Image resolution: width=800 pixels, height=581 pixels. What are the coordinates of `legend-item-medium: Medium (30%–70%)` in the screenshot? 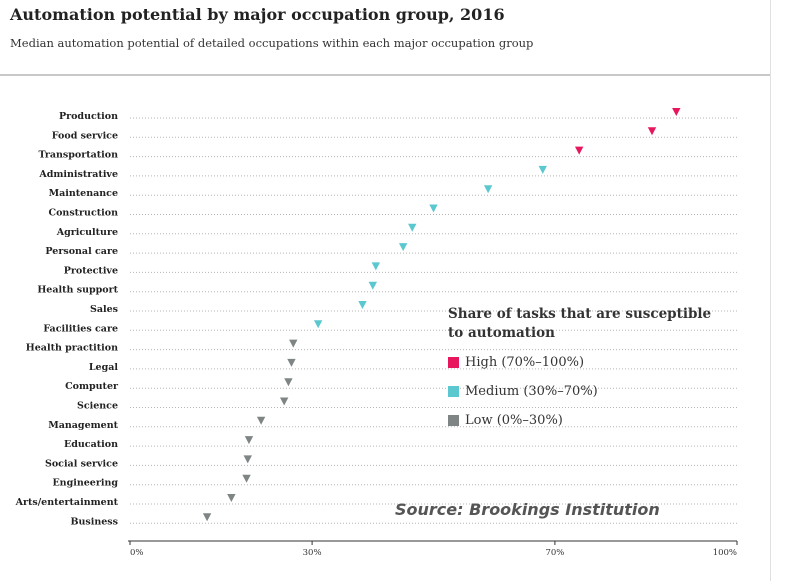 It's located at (583, 391).